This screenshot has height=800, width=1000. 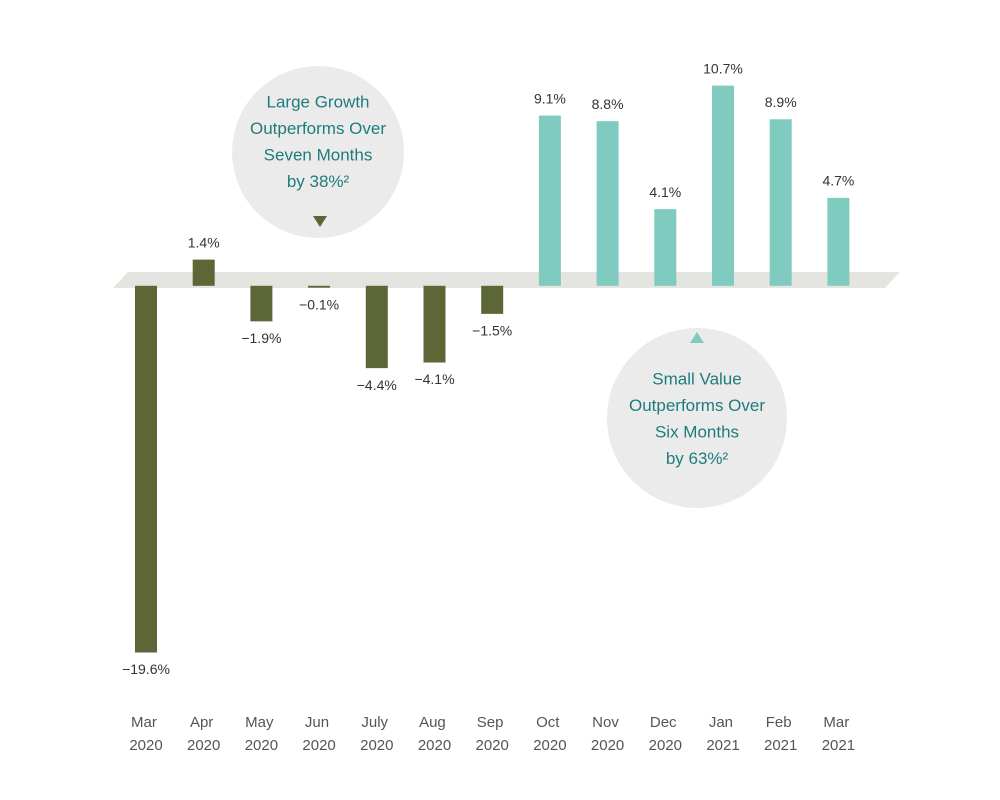 I want to click on annotation-line: Seven Months, so click(x=318, y=154).